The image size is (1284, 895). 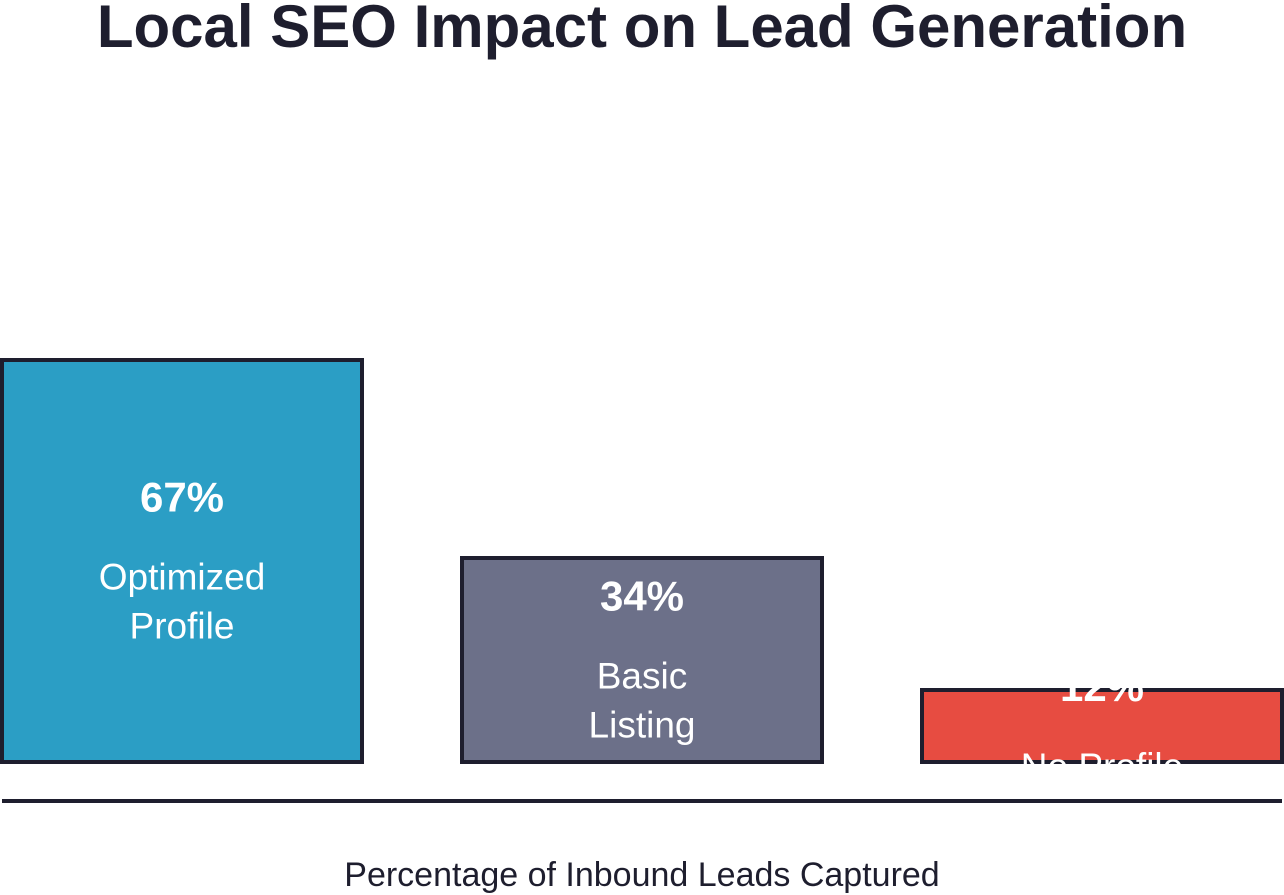 I want to click on bar-optimized-profile, so click(x=182, y=561).